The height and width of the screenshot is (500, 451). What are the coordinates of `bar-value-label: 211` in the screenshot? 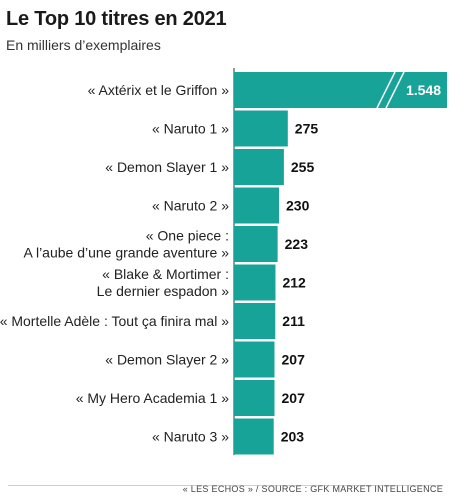 It's located at (293, 321).